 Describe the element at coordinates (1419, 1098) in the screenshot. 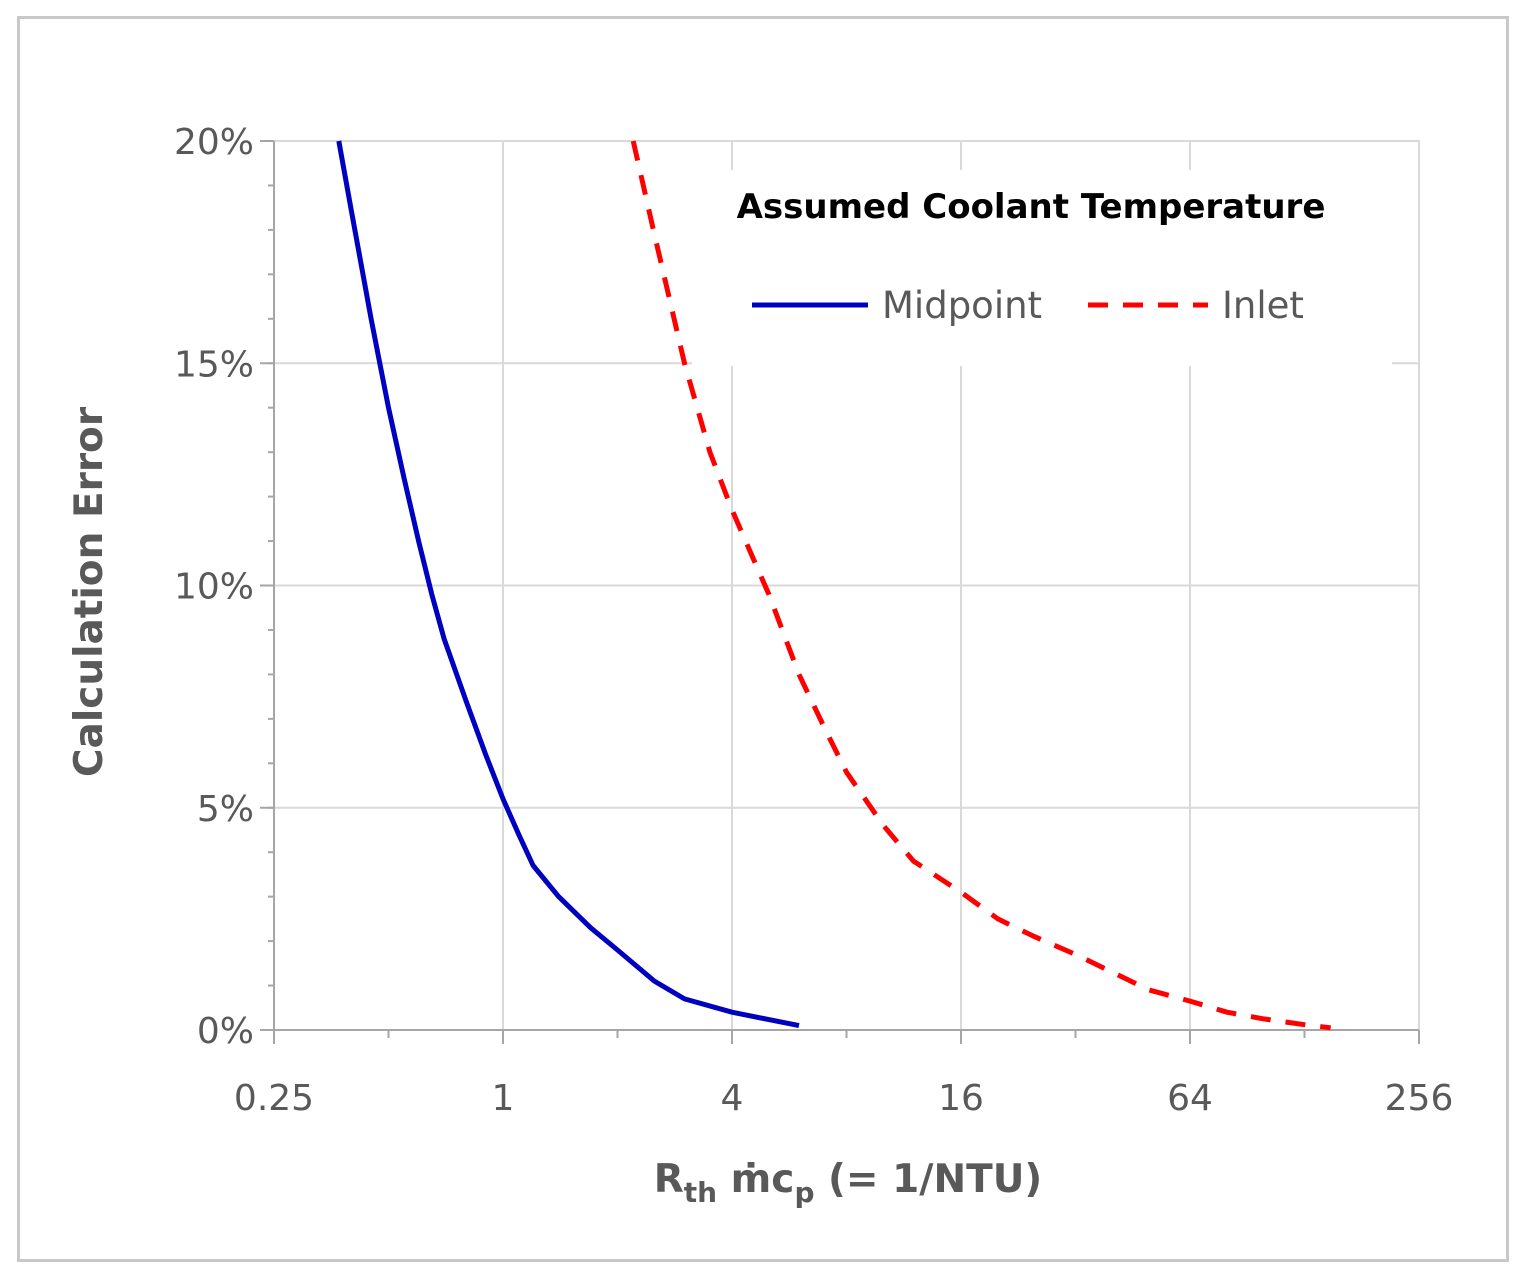

I see `x-tick-label: 256` at that location.